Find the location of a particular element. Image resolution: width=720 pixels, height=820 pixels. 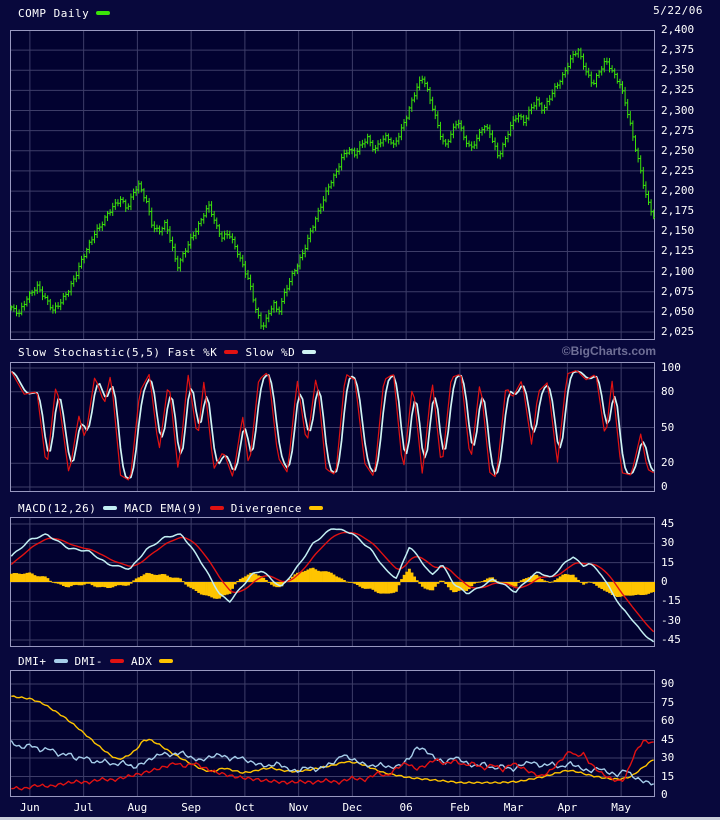

y-tick-label: -30 is located at coordinates (671, 620).